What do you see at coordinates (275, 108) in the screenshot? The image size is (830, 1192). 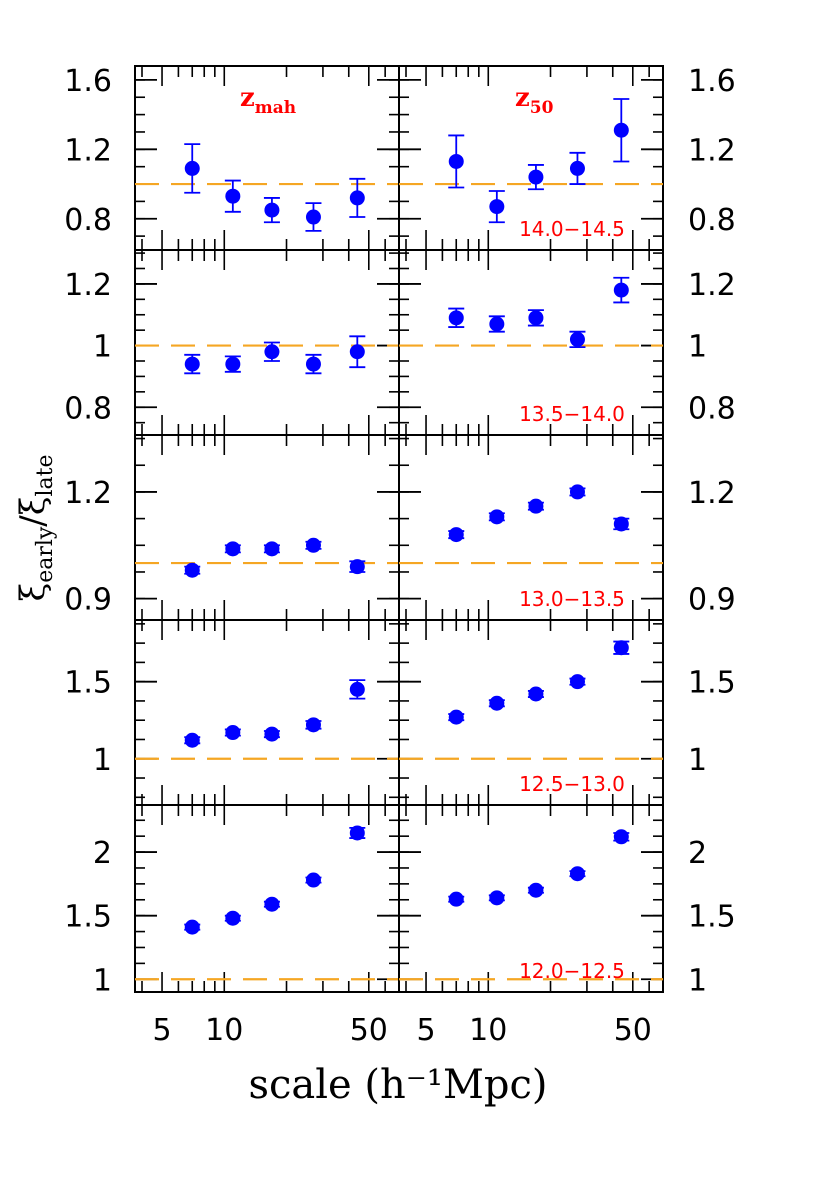 I see `column-label-left-sub: mah` at bounding box center [275, 108].